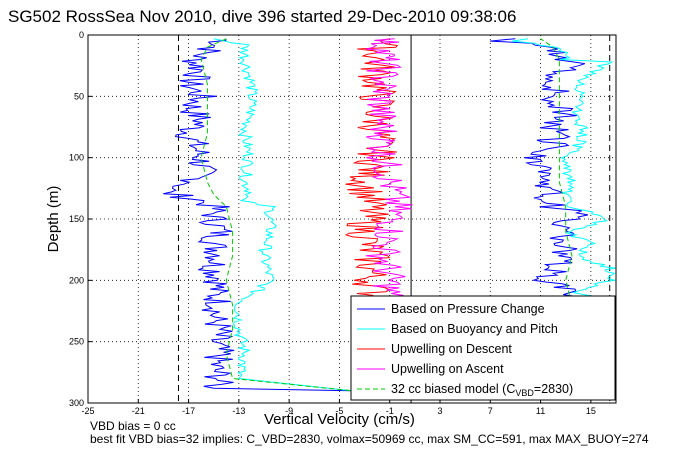 The width and height of the screenshot is (681, 454). Describe the element at coordinates (339, 411) in the screenshot. I see `x-tick-label: -5` at that location.